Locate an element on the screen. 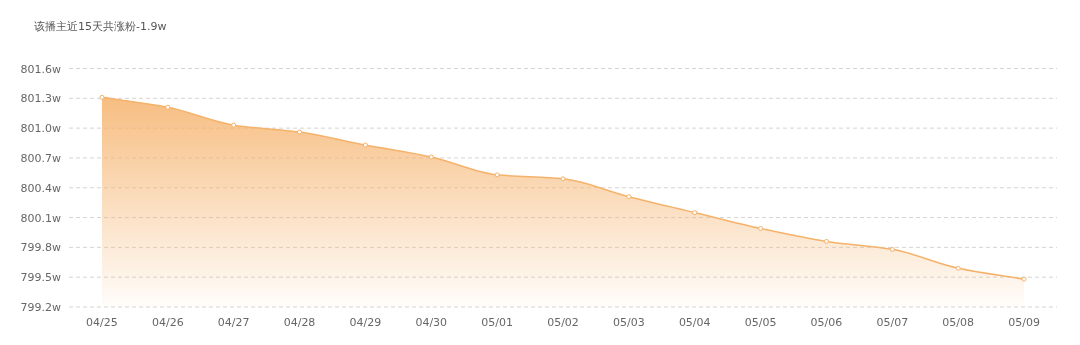  x-tick-label: 04/30 is located at coordinates (431, 322).